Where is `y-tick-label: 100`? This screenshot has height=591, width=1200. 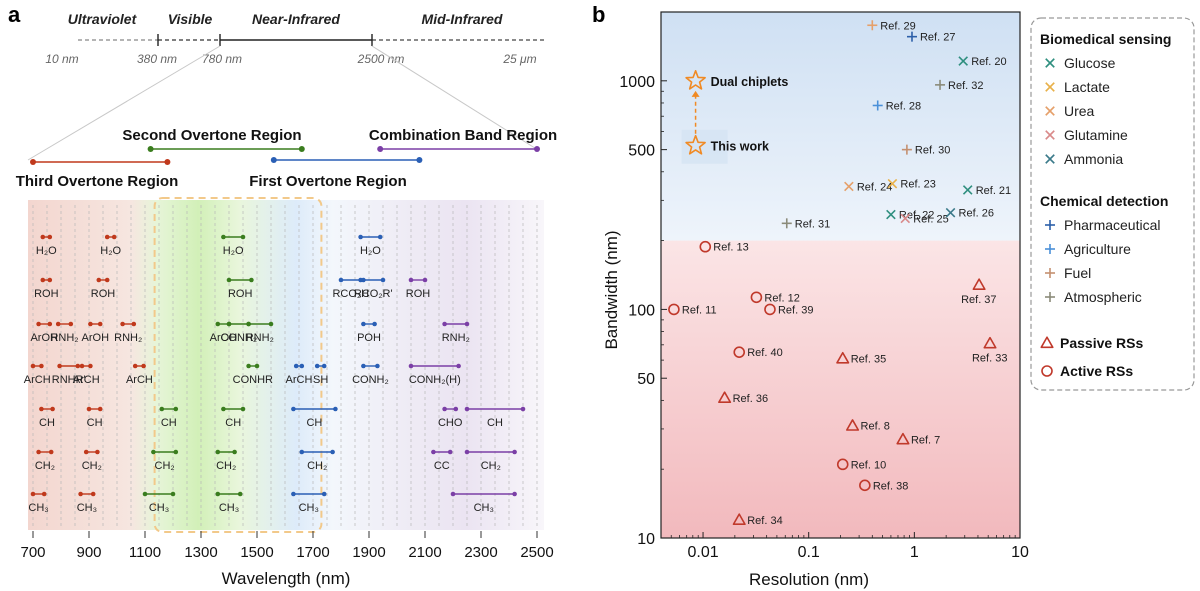 y-tick-label: 100 is located at coordinates (641, 310).